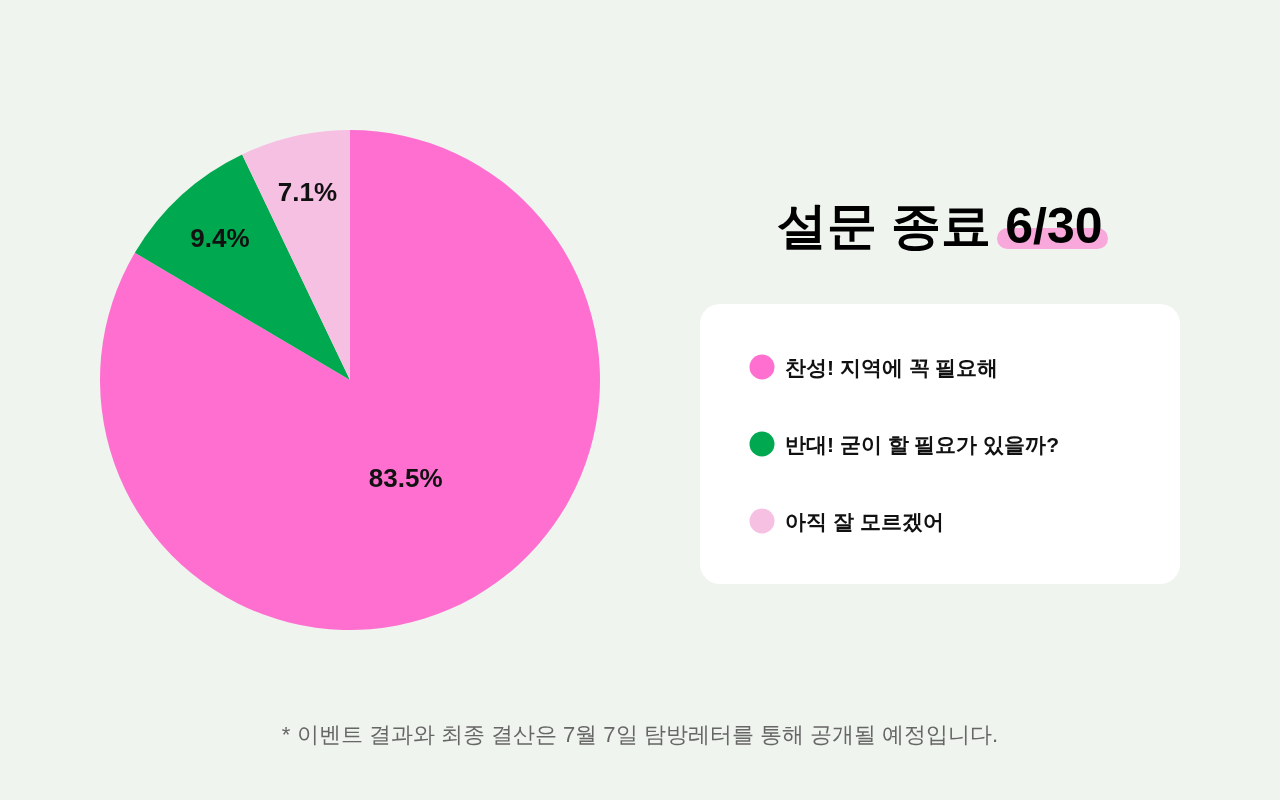 The image size is (1280, 800). I want to click on data-label: 9.4%, so click(220, 238).